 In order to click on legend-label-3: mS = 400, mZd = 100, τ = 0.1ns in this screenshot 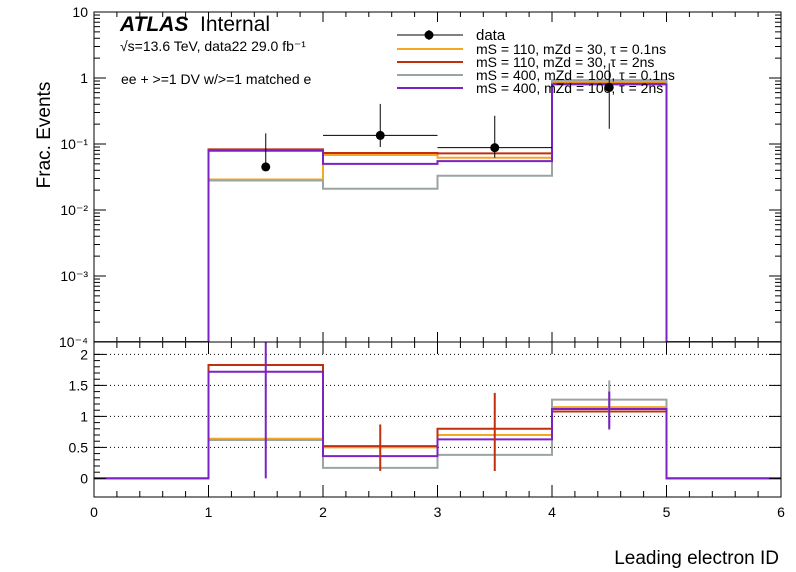, I will do `click(575, 75)`.